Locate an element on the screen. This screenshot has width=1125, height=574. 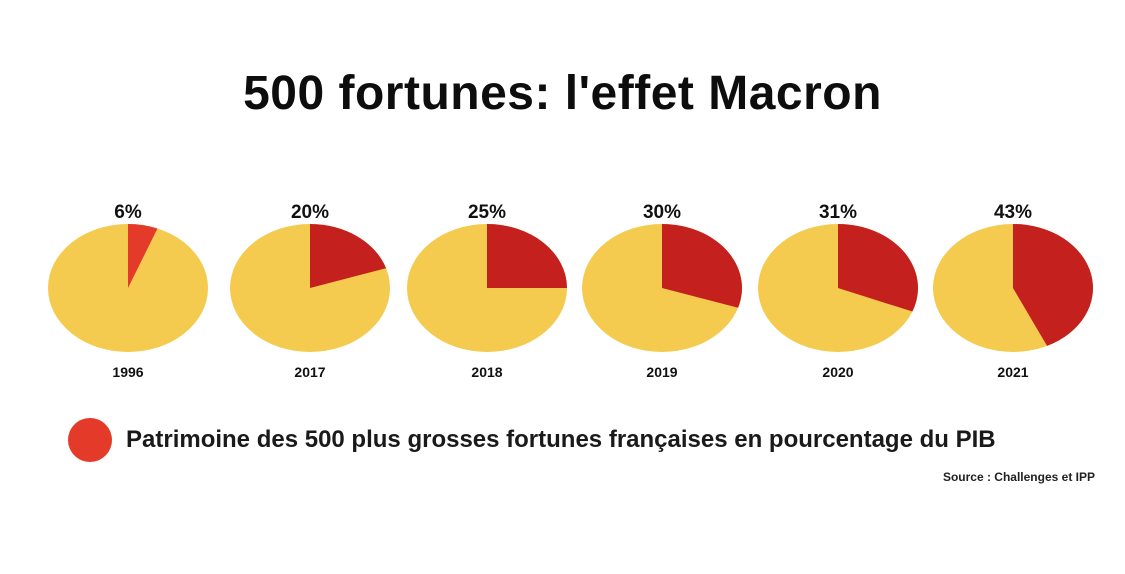
pie-year-label: 2018 is located at coordinates (486, 372).